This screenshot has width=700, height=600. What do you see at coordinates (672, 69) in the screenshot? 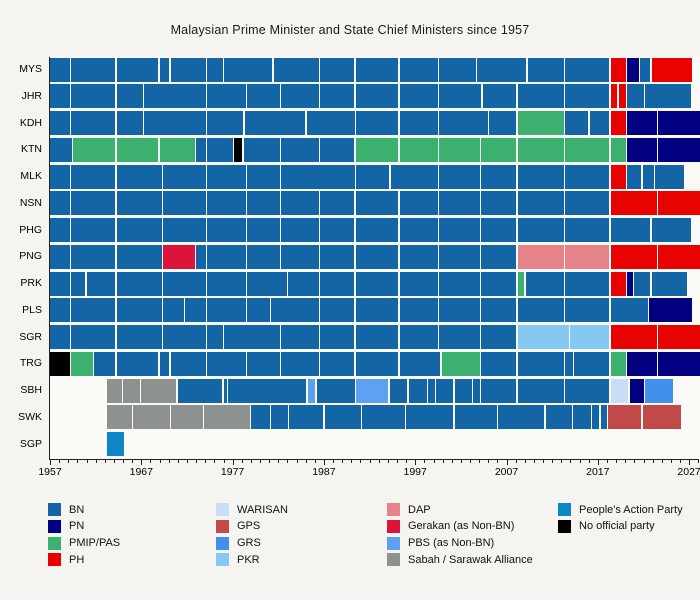
I see `segment-MYS-PH` at bounding box center [672, 69].